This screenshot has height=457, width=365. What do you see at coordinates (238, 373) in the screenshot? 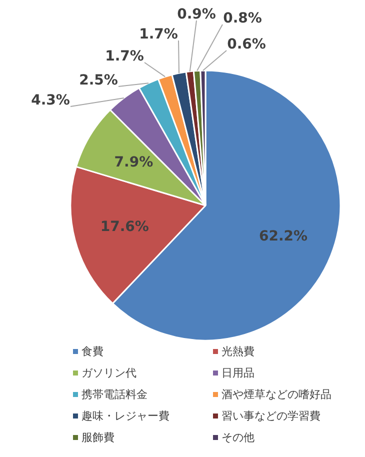
I see `legend-label: 日用品` at bounding box center [238, 373].